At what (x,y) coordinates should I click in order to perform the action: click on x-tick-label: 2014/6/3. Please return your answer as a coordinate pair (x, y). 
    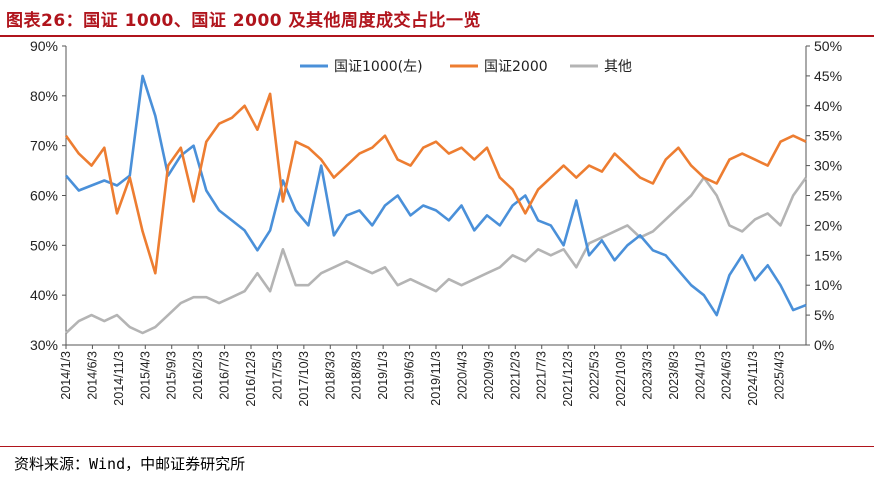
    Looking at the image, I should click on (92, 375).